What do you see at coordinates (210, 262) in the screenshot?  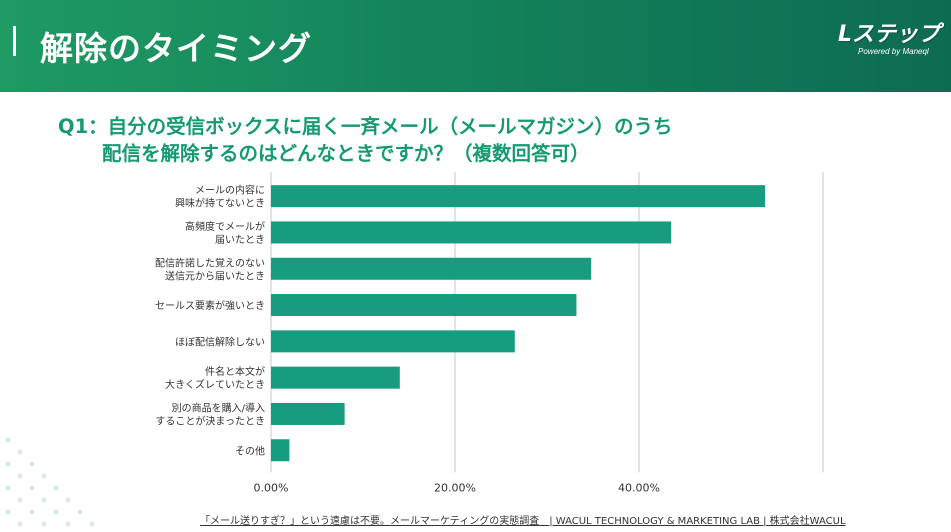 I see `category-label: 配信許諾した覚えのない` at bounding box center [210, 262].